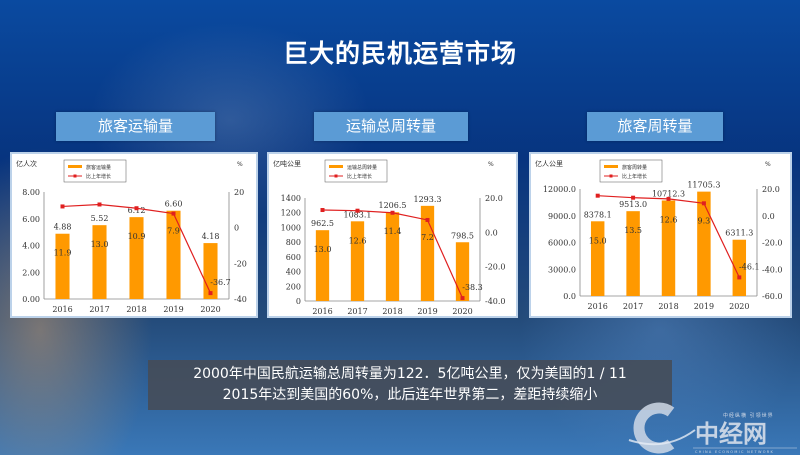 Image resolution: width=800 pixels, height=455 pixels. I want to click on growth-value-label: -36.7, so click(220, 282).